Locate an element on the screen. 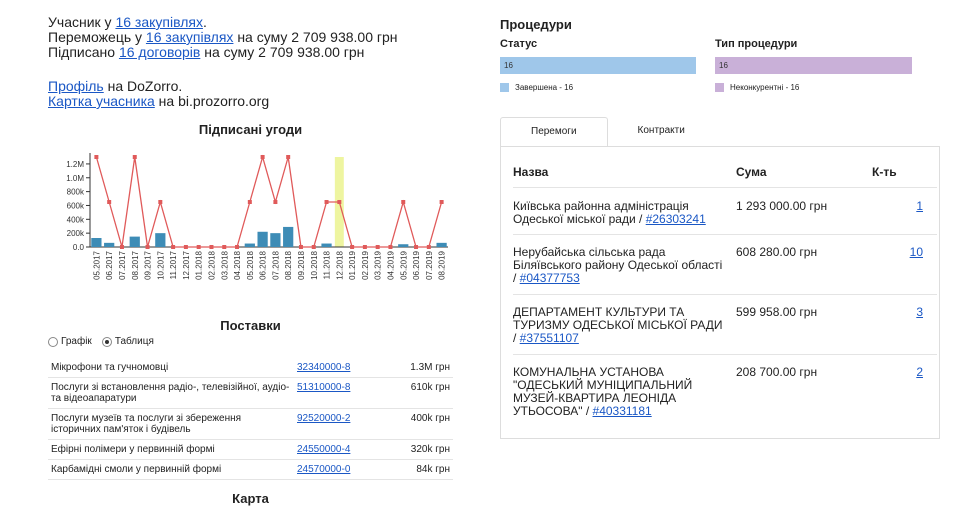 Image resolution: width=979 pixels, height=514 pixels. win-count-cell: 10 is located at coordinates (908, 252).